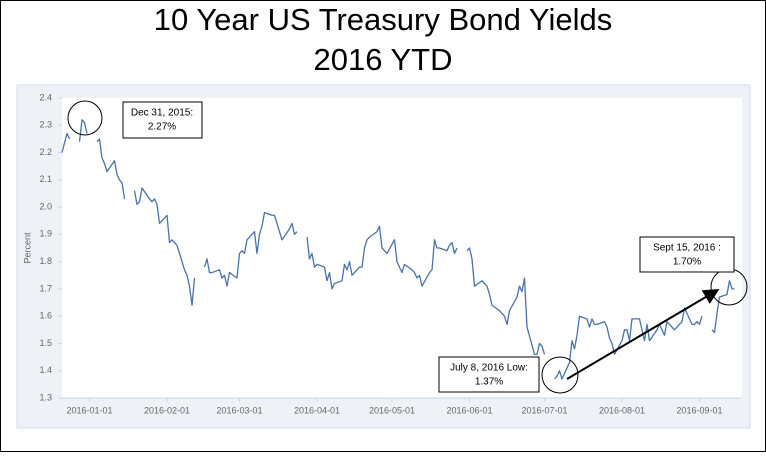 Image resolution: width=766 pixels, height=457 pixels. What do you see at coordinates (489, 368) in the screenshot?
I see `annotation-text: July 8, 2016 Low:` at bounding box center [489, 368].